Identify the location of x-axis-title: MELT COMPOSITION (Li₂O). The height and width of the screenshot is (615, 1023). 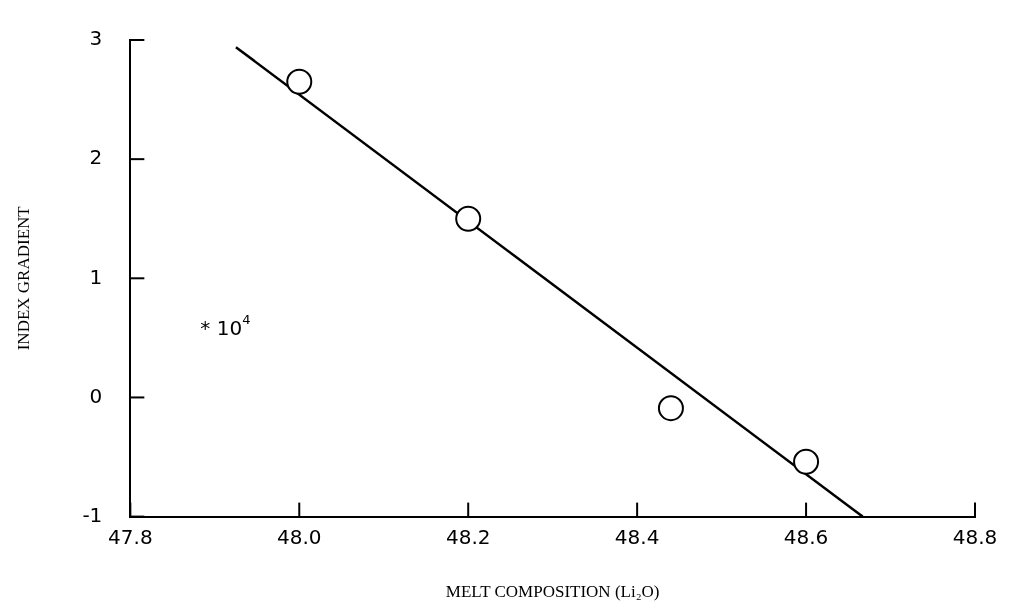
(552, 592).